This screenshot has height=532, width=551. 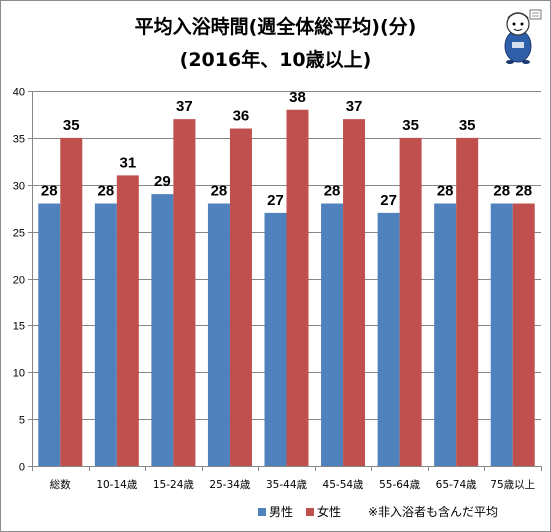 I want to click on legend-swatch-female, so click(x=310, y=512).